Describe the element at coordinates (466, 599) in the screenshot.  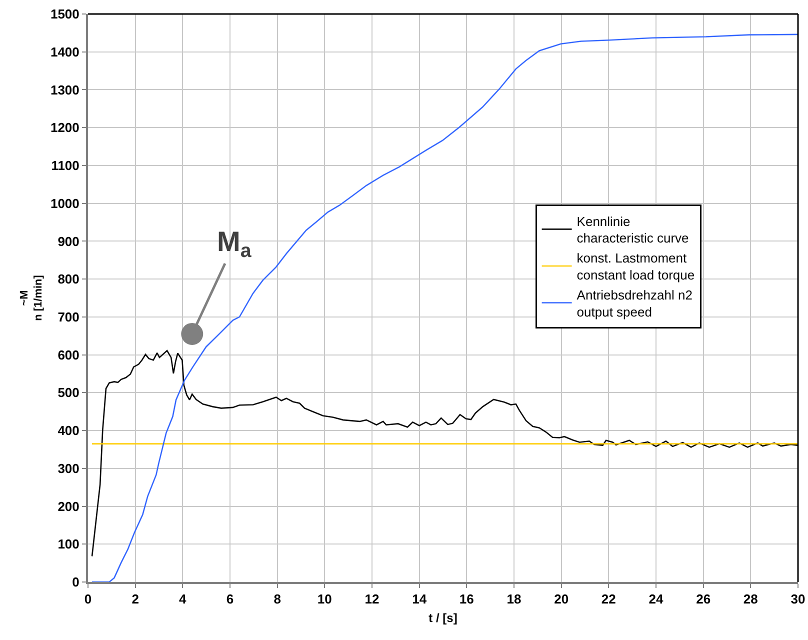
I see `x-tick-label: 16` at that location.